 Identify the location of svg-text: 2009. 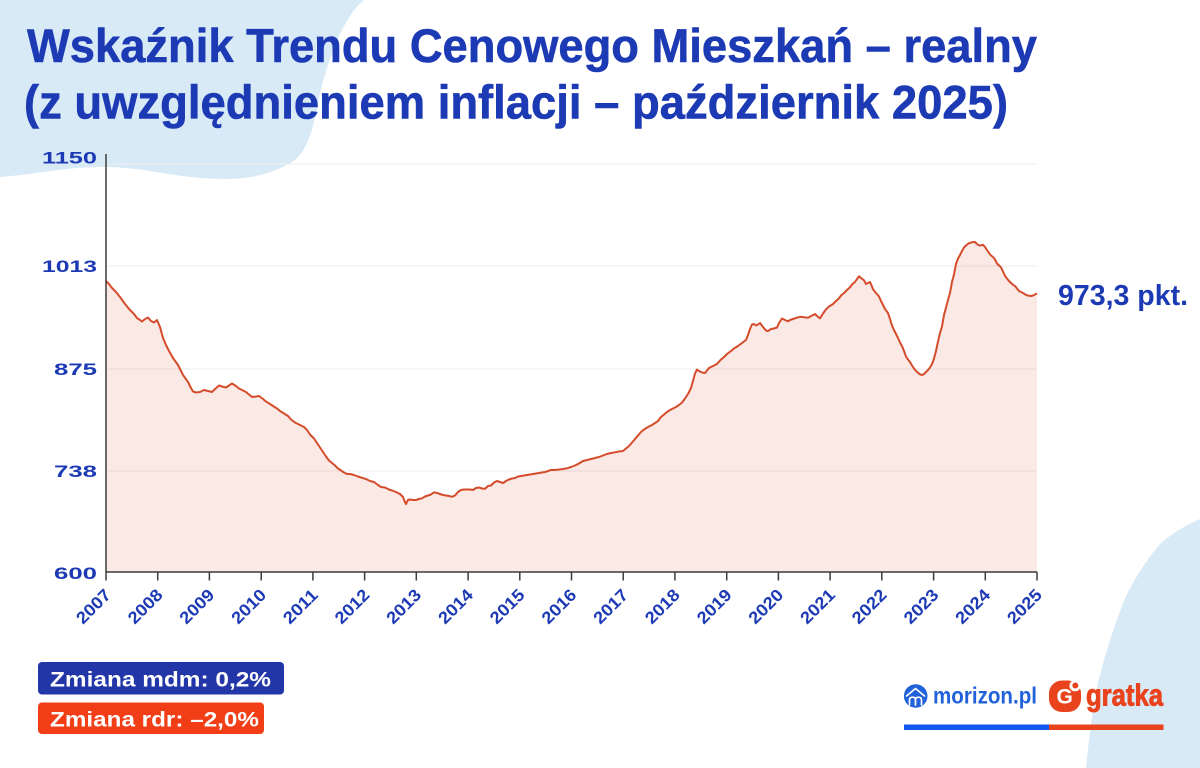
(197, 606).